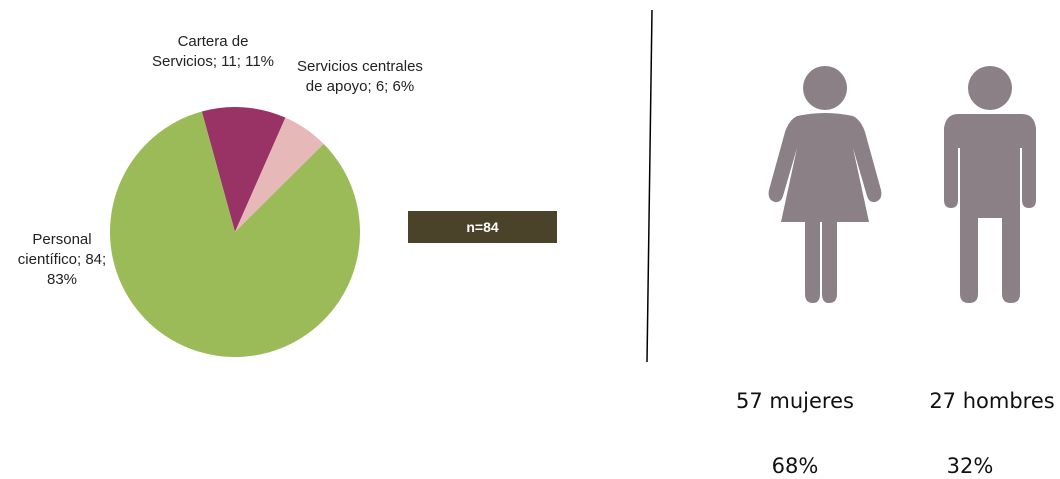 The image size is (1060, 479). I want to click on label: 27 hombres, so click(992, 401).